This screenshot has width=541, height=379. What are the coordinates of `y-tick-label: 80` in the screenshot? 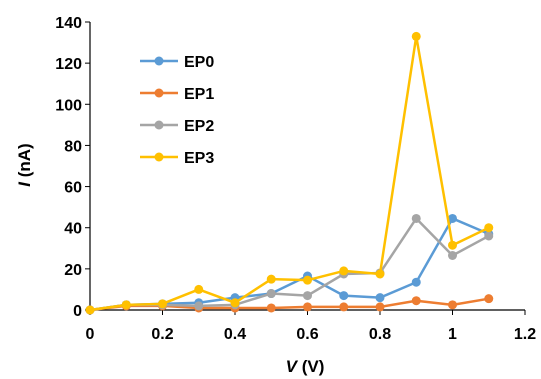 It's located at (73, 146).